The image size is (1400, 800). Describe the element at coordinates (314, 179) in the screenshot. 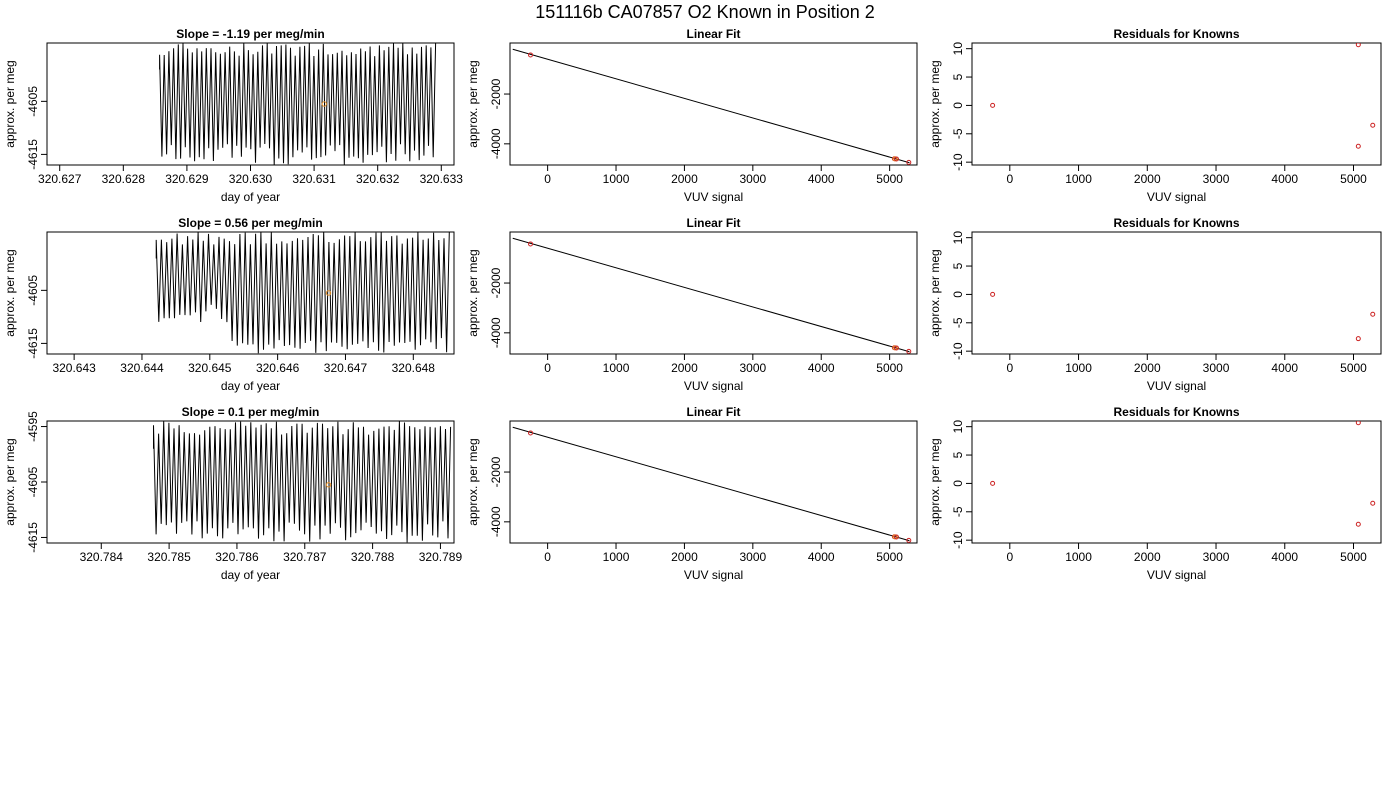

I see `x-tick-label: 320.631` at that location.